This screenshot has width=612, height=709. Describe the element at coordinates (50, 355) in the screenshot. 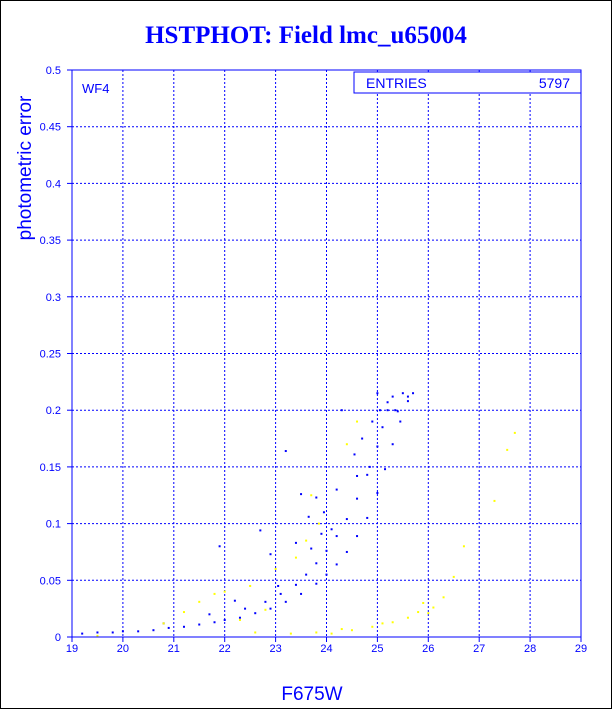

I see `y-tick-label: 0.25` at that location.